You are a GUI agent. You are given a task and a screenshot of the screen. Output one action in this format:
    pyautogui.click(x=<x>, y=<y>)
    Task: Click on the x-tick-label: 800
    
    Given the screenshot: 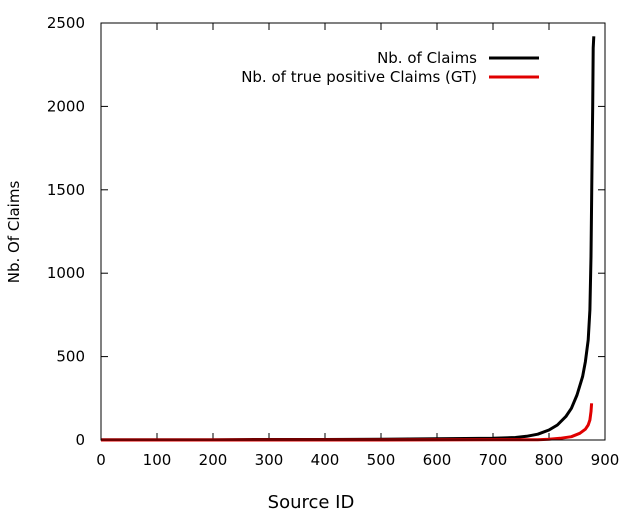 What is the action you would take?
    pyautogui.click(x=549, y=460)
    